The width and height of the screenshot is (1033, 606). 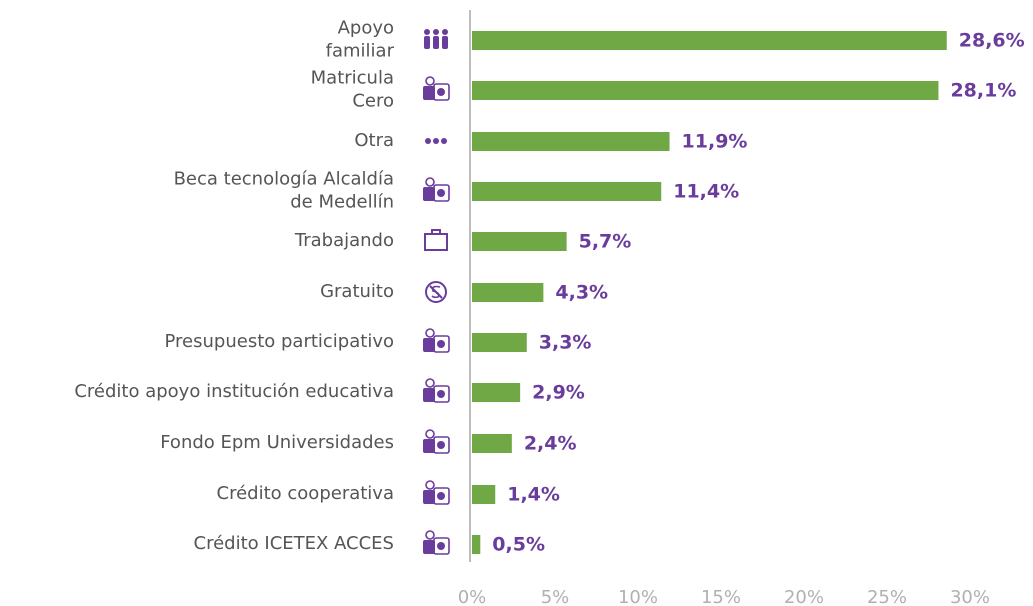 I want to click on x-tick-label: 5%, so click(x=555, y=596).